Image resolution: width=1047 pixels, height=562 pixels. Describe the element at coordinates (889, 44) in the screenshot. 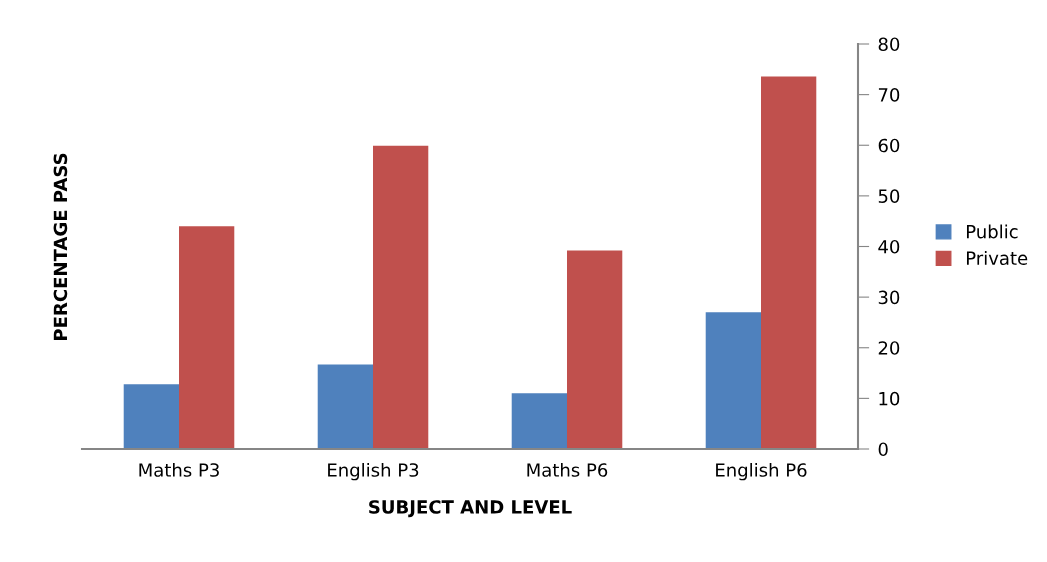

I see `y-tick-label: 80` at that location.